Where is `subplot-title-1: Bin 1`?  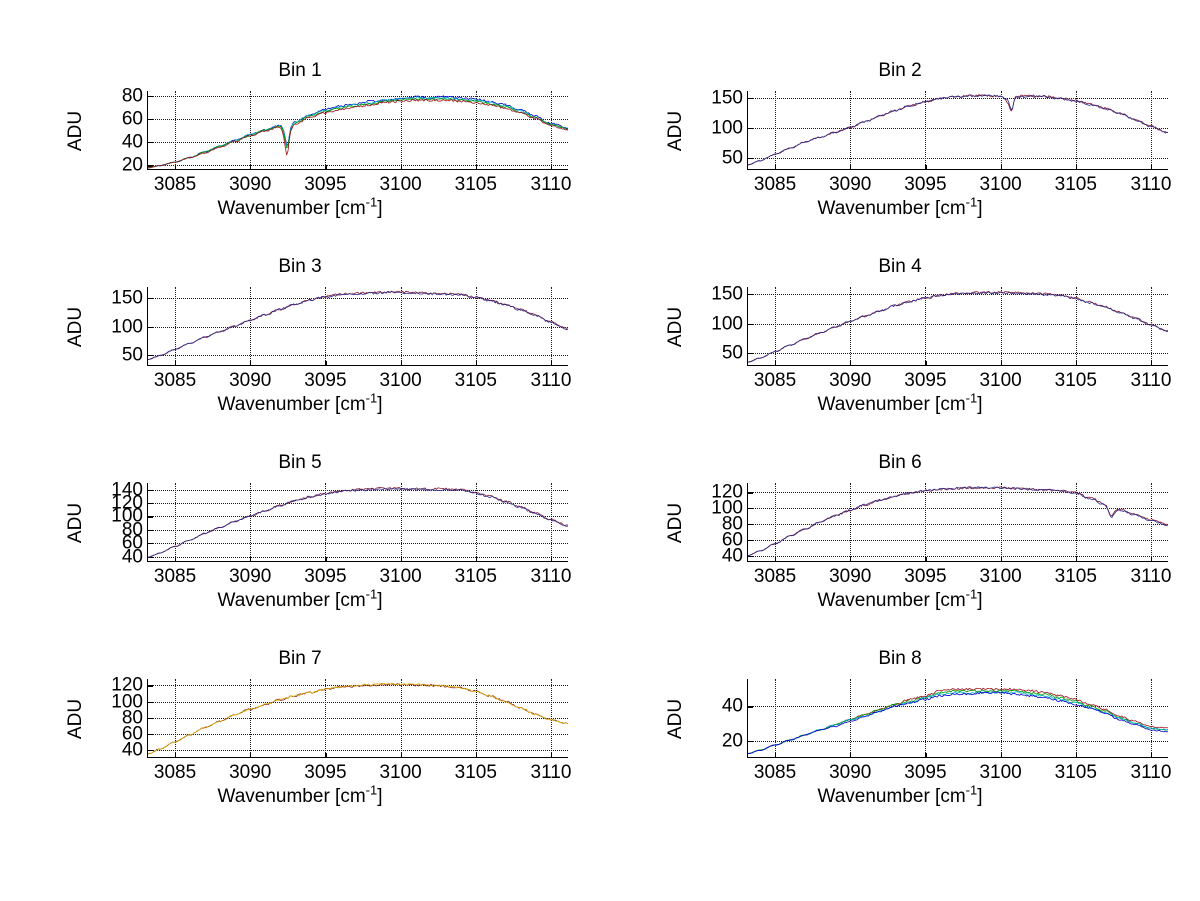
subplot-title-1: Bin 1 is located at coordinates (300, 70).